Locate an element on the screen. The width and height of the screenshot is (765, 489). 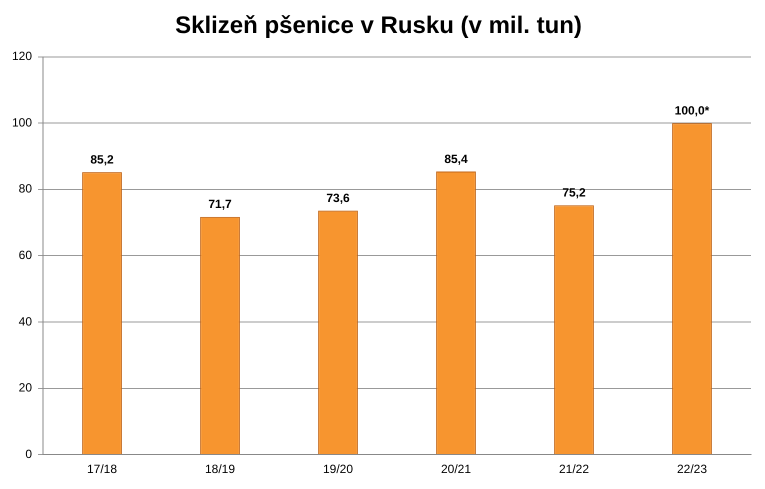
y-tick-label: 40 is located at coordinates (25, 321).